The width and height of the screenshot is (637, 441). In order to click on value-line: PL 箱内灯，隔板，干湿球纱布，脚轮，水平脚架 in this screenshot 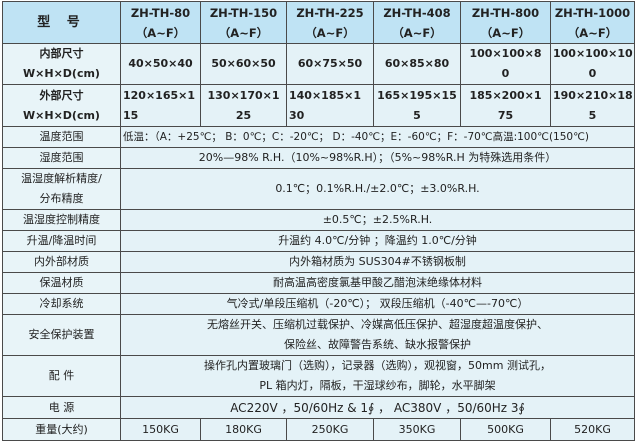, I will do `click(377, 385)`.